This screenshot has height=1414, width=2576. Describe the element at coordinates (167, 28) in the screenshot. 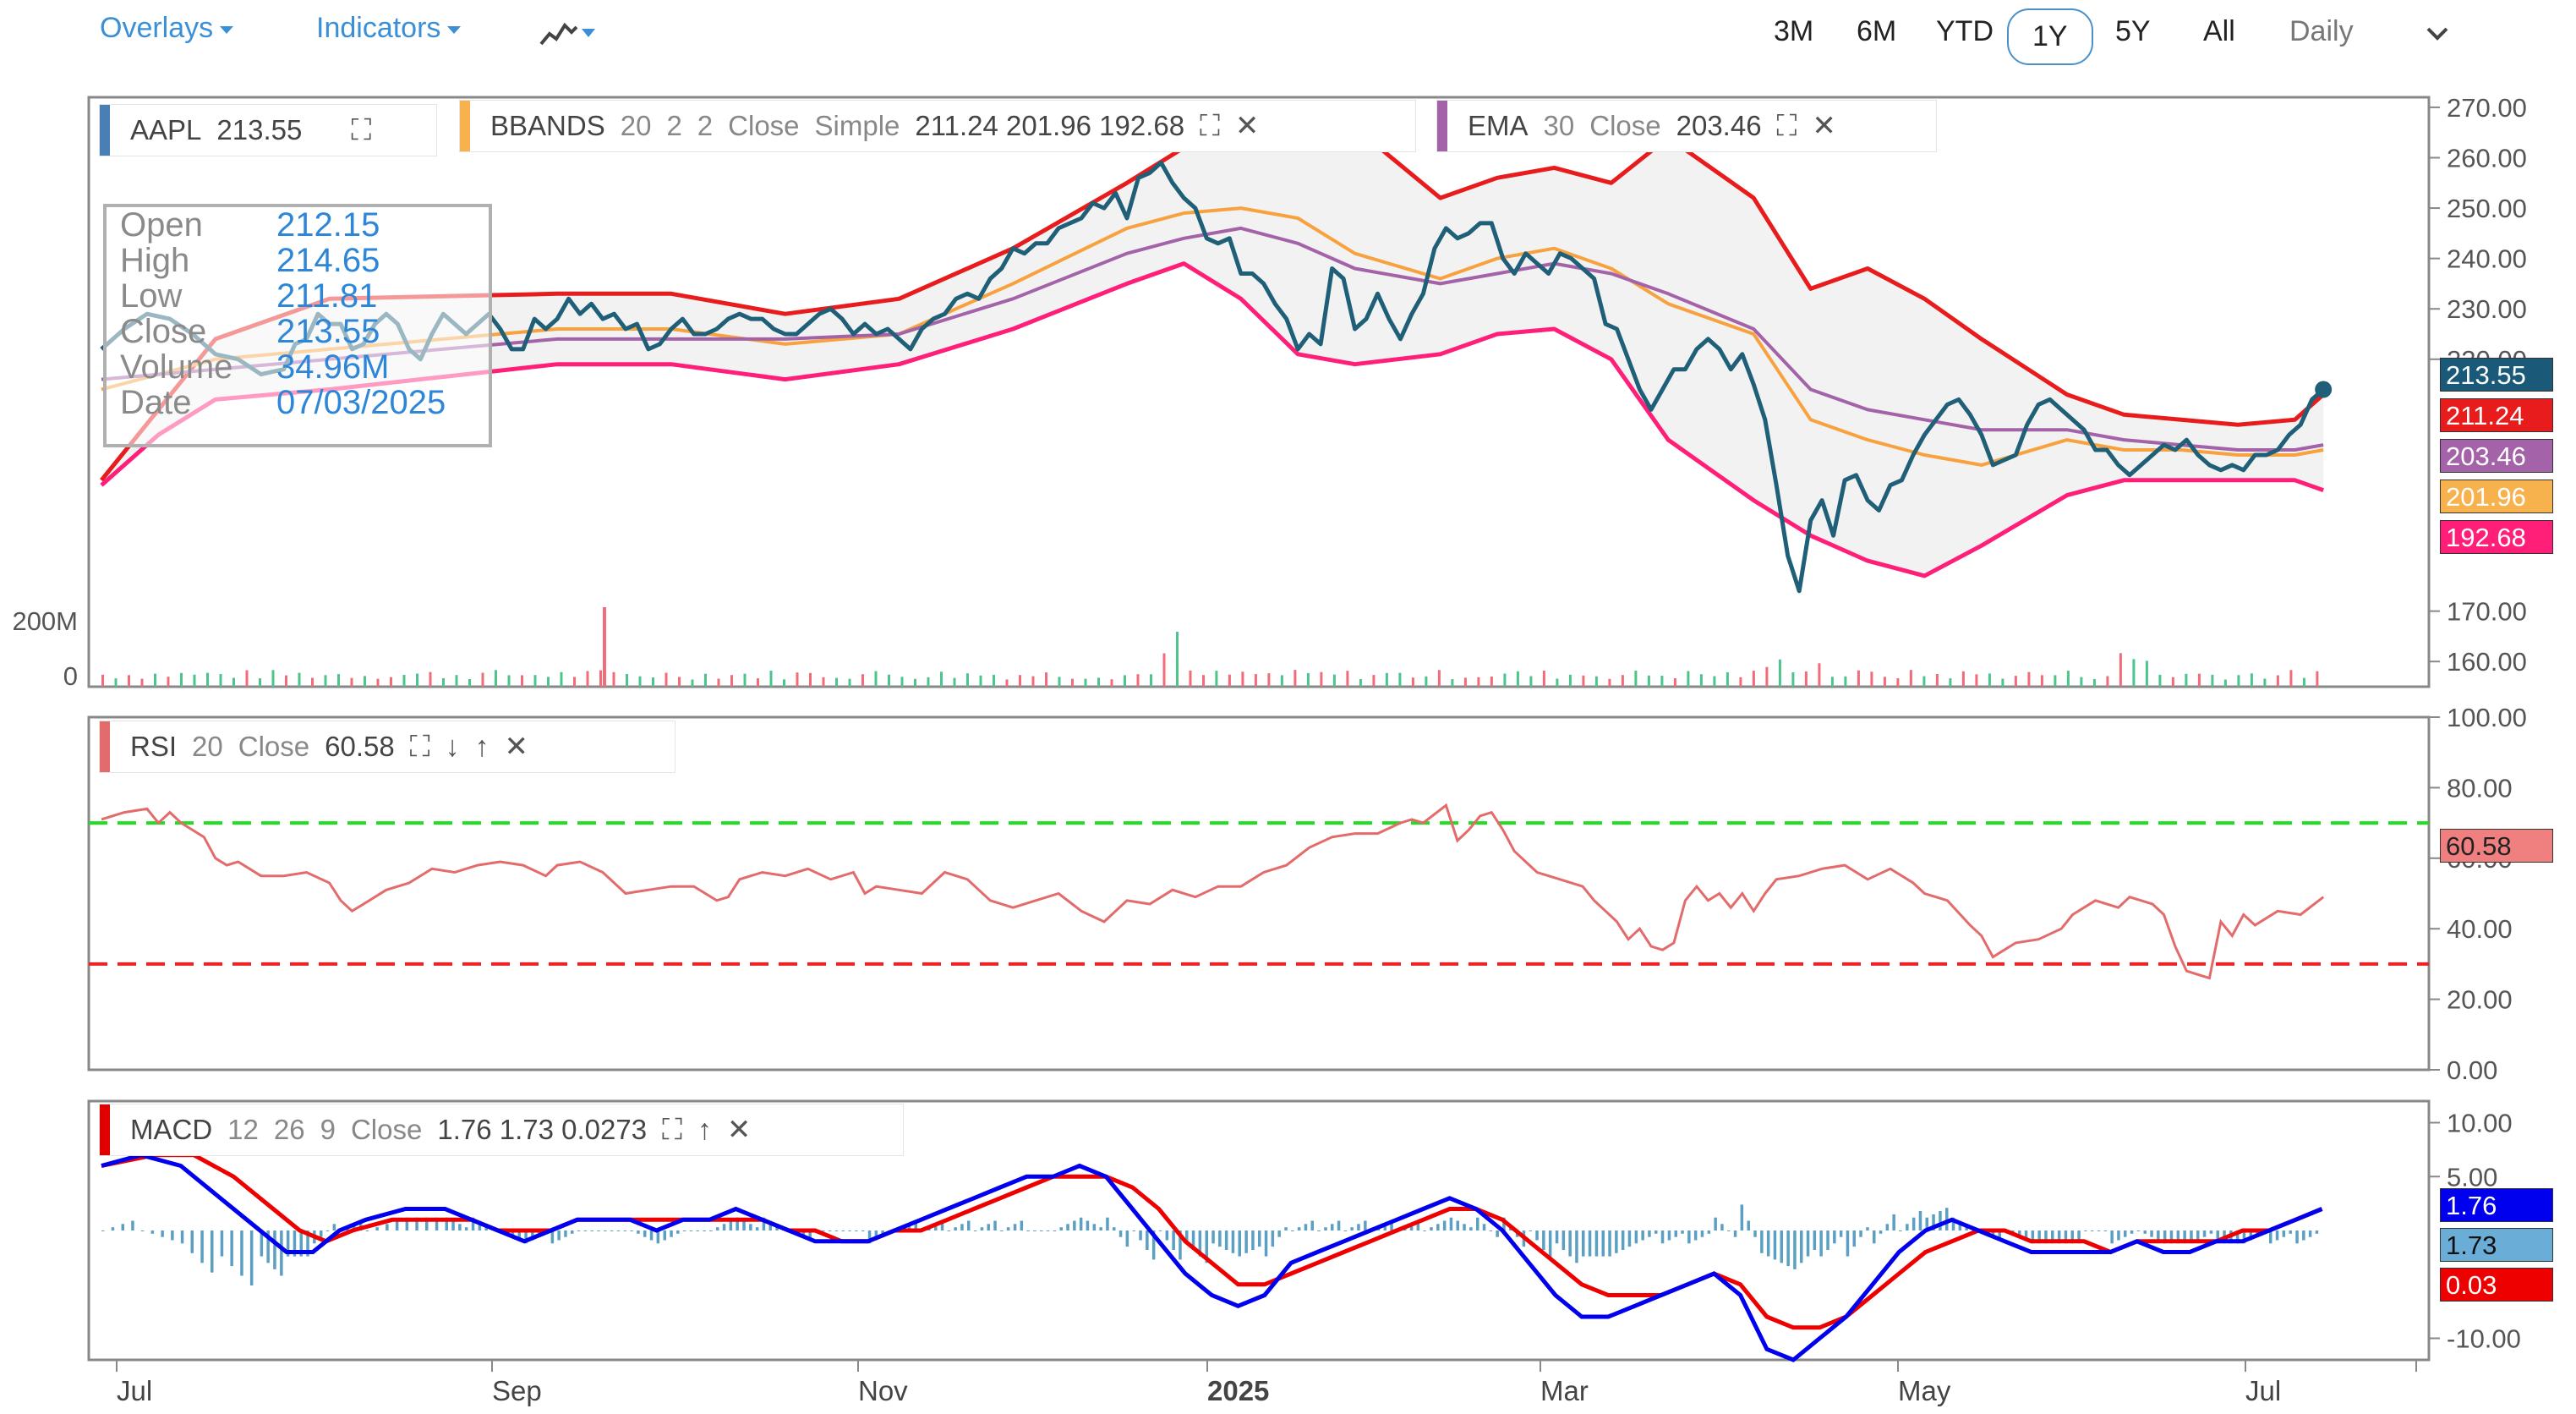

I see `overlays-menu: Overlays` at that location.